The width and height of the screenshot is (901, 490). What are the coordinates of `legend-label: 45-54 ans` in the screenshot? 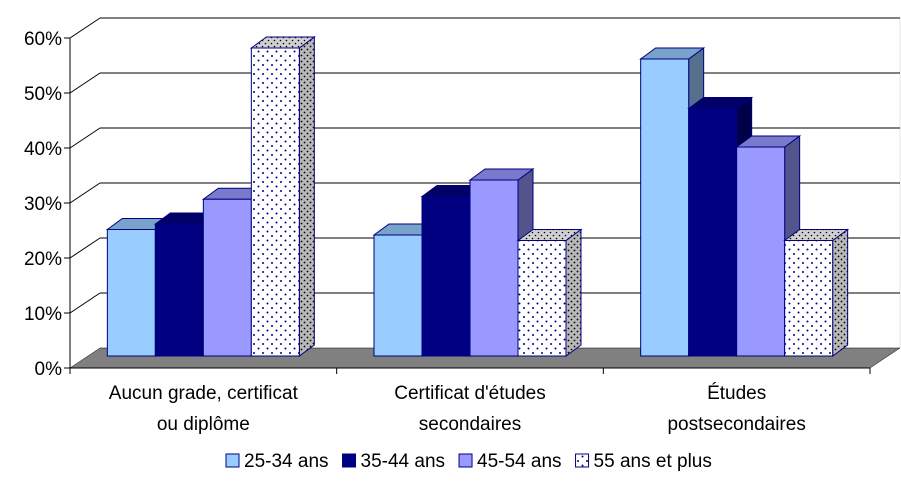 It's located at (519, 461).